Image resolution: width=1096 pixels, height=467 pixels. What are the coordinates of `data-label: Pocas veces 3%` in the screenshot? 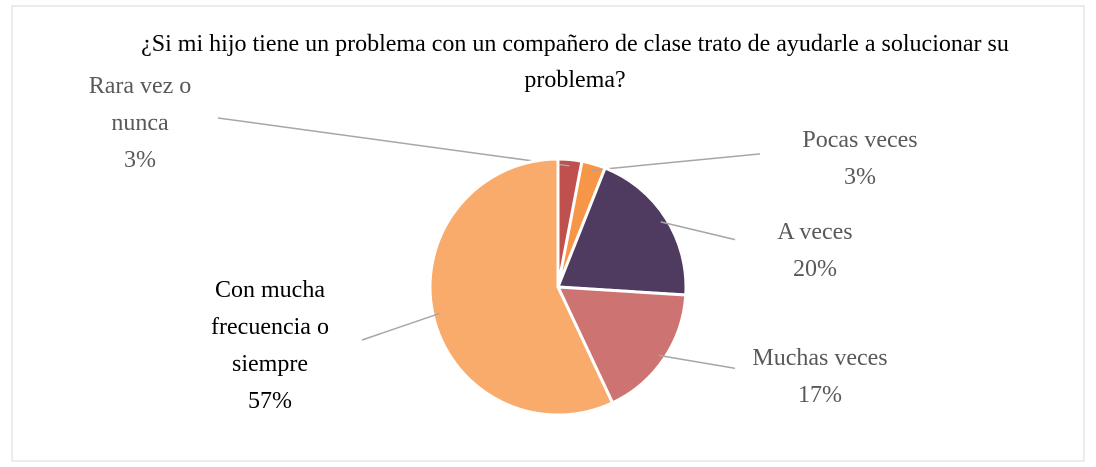 It's located at (860, 159).